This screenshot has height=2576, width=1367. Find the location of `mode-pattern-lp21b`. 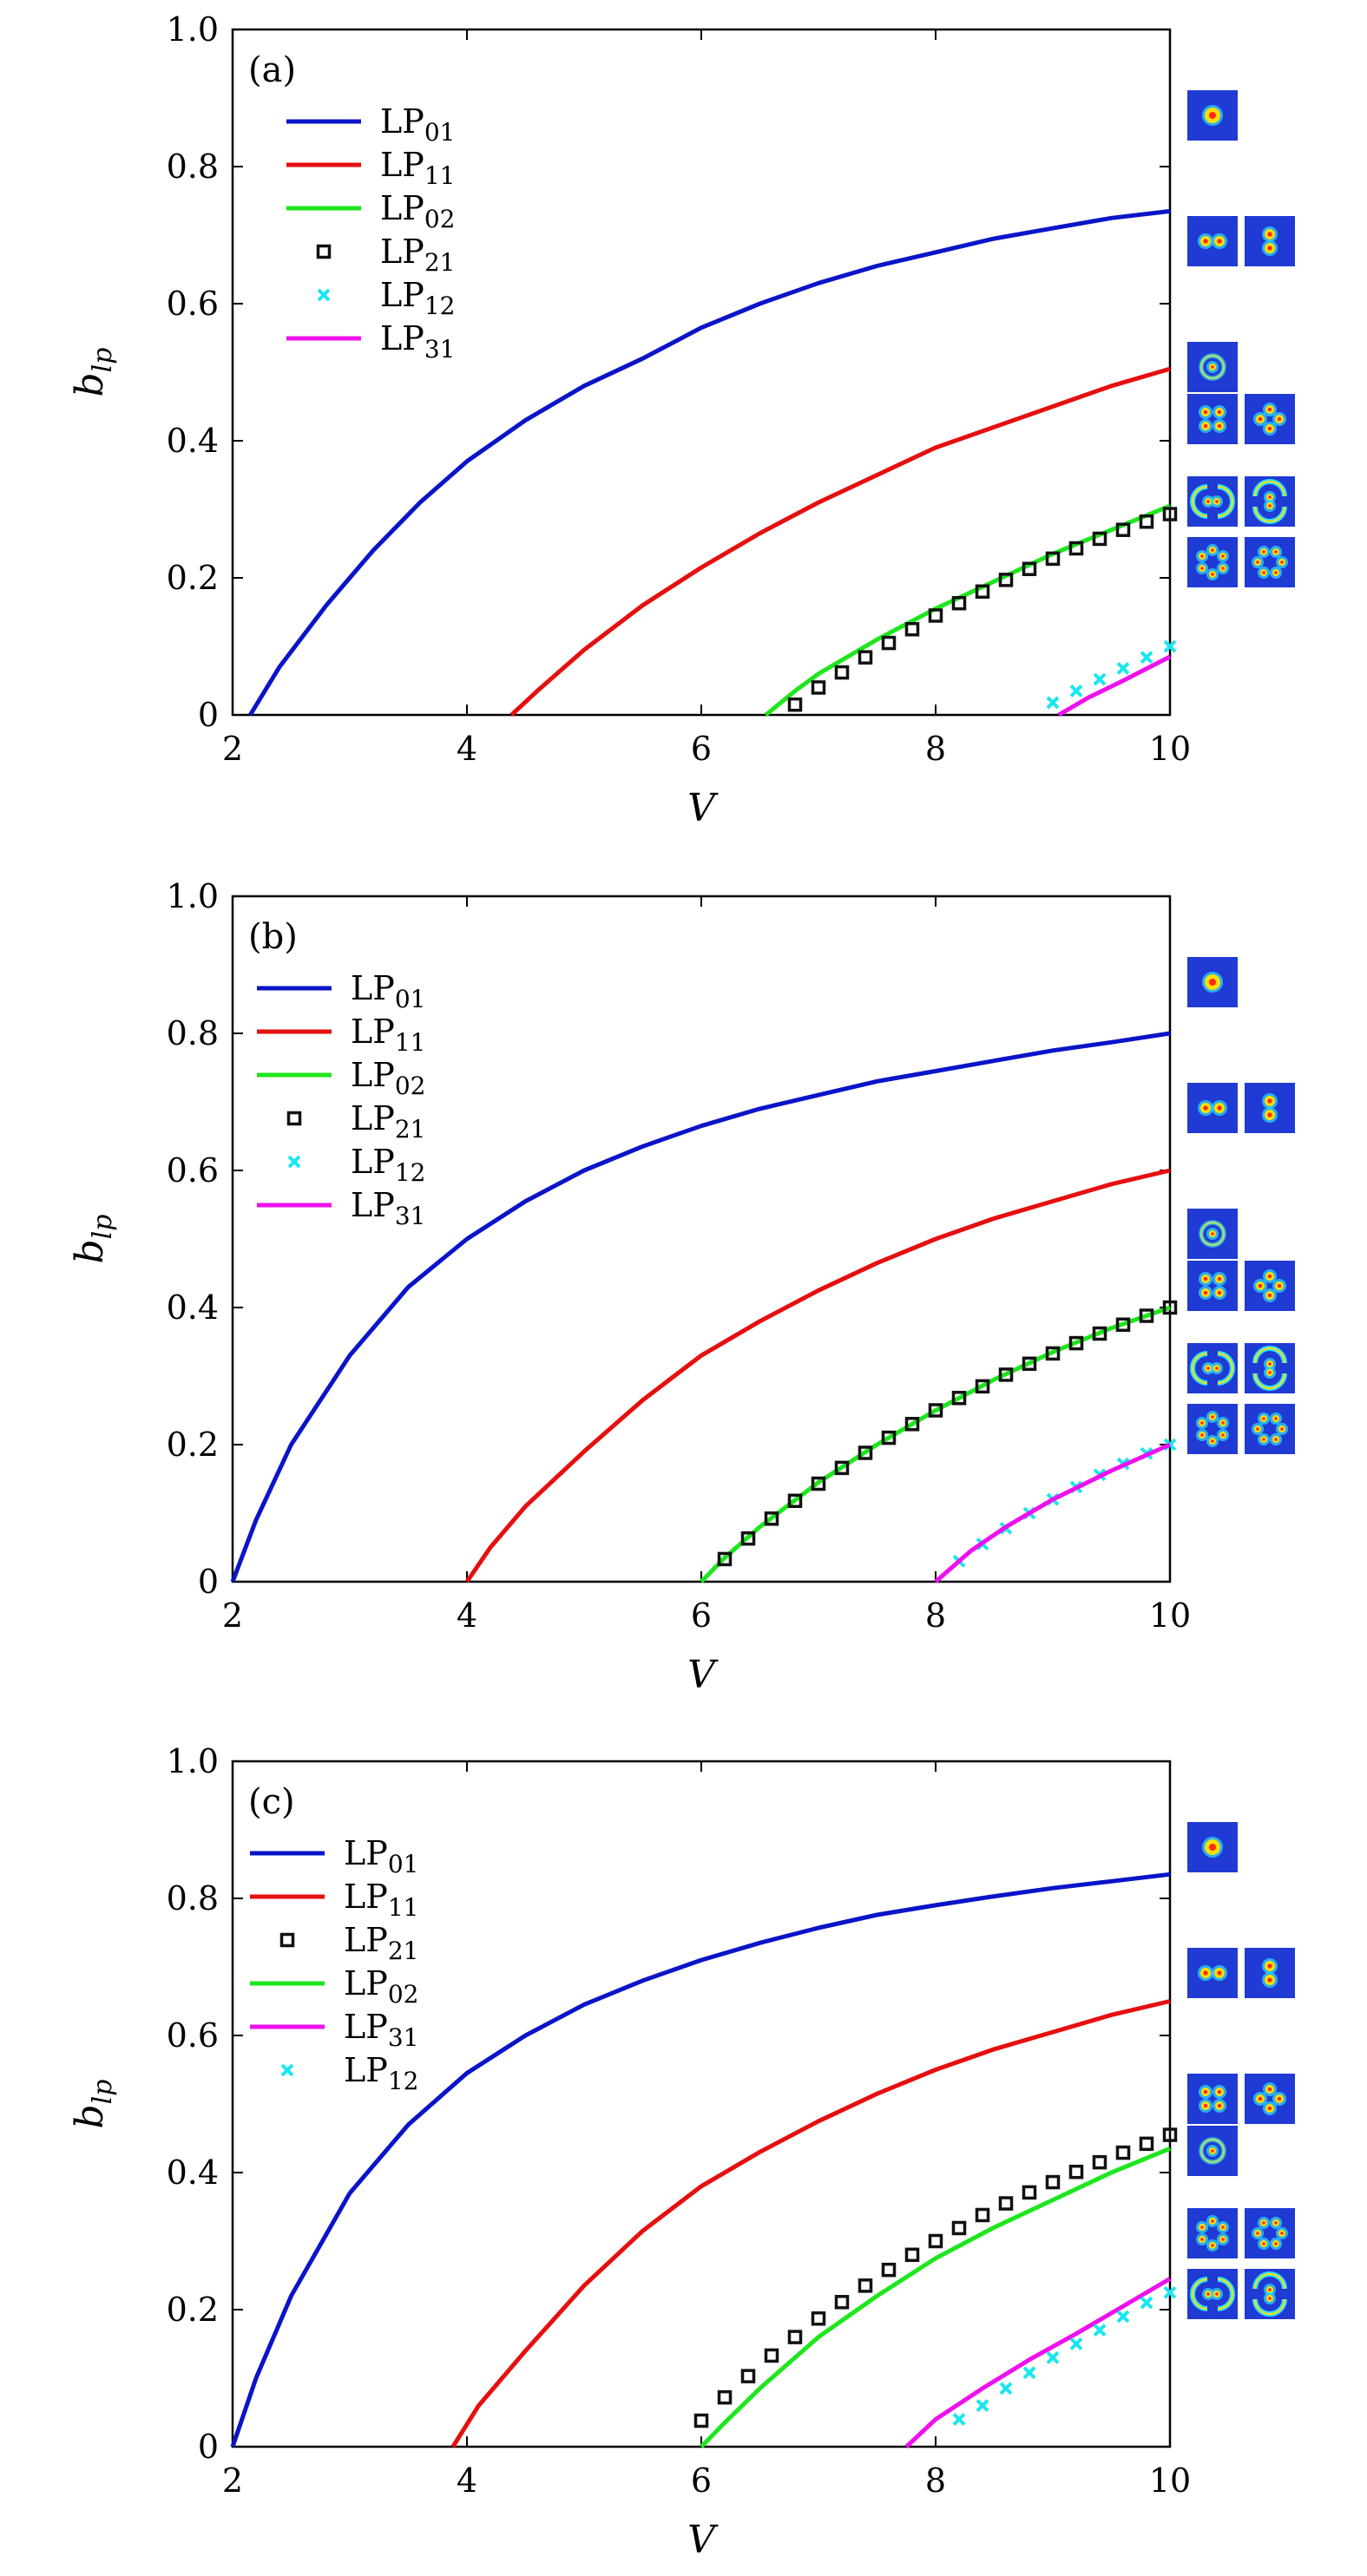

mode-pattern-lp21b is located at coordinates (1270, 2099).